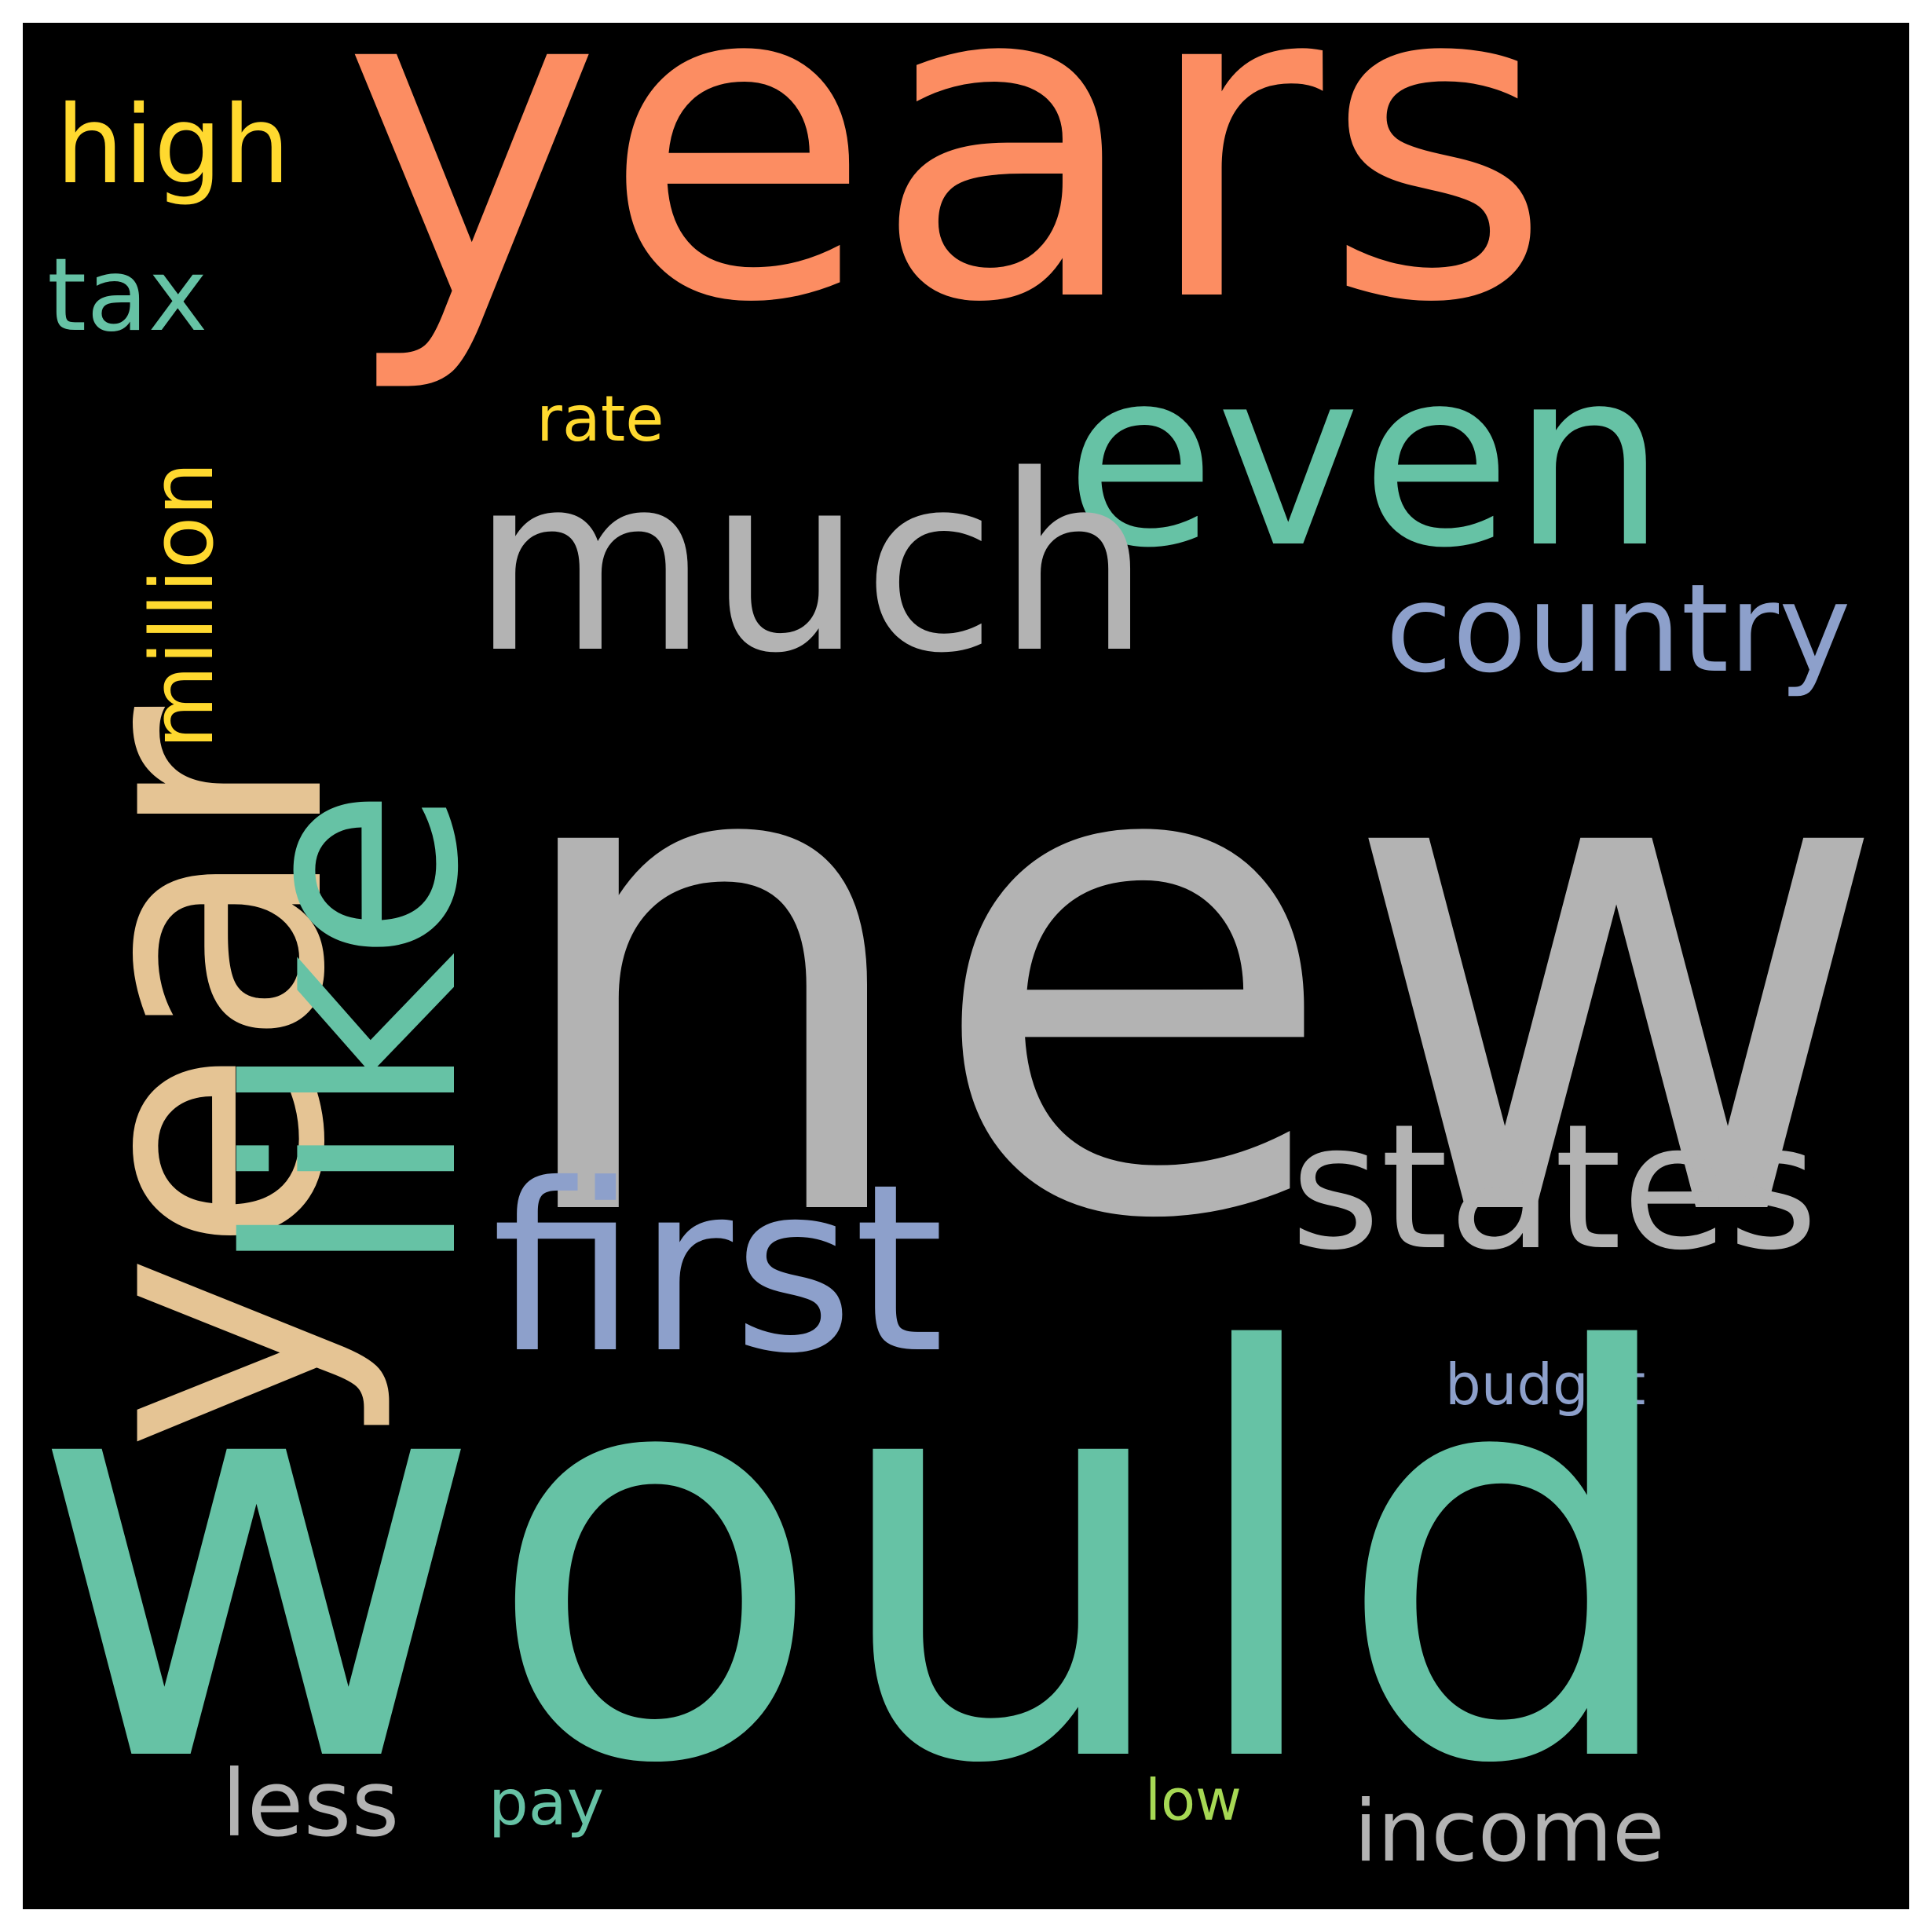  Describe the element at coordinates (1545, 1385) in the screenshot. I see `word-budget: budget` at that location.